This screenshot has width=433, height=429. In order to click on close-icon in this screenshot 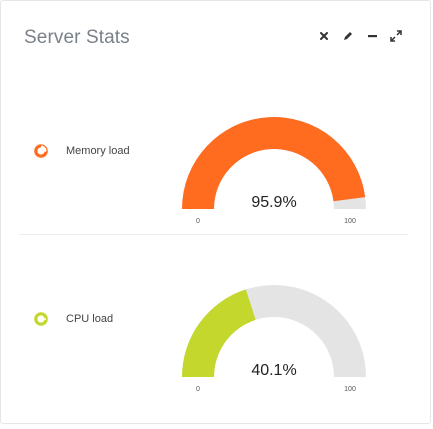, I will do `click(324, 36)`.